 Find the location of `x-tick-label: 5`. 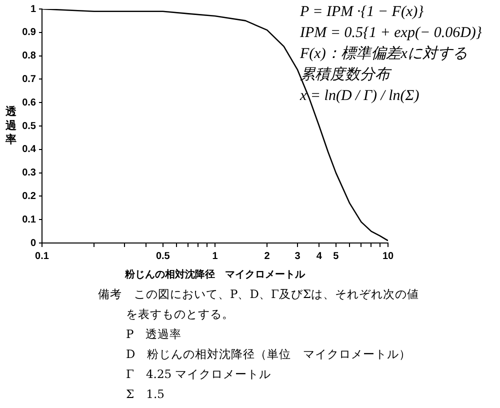

x-tick-label: 5 is located at coordinates (336, 256).